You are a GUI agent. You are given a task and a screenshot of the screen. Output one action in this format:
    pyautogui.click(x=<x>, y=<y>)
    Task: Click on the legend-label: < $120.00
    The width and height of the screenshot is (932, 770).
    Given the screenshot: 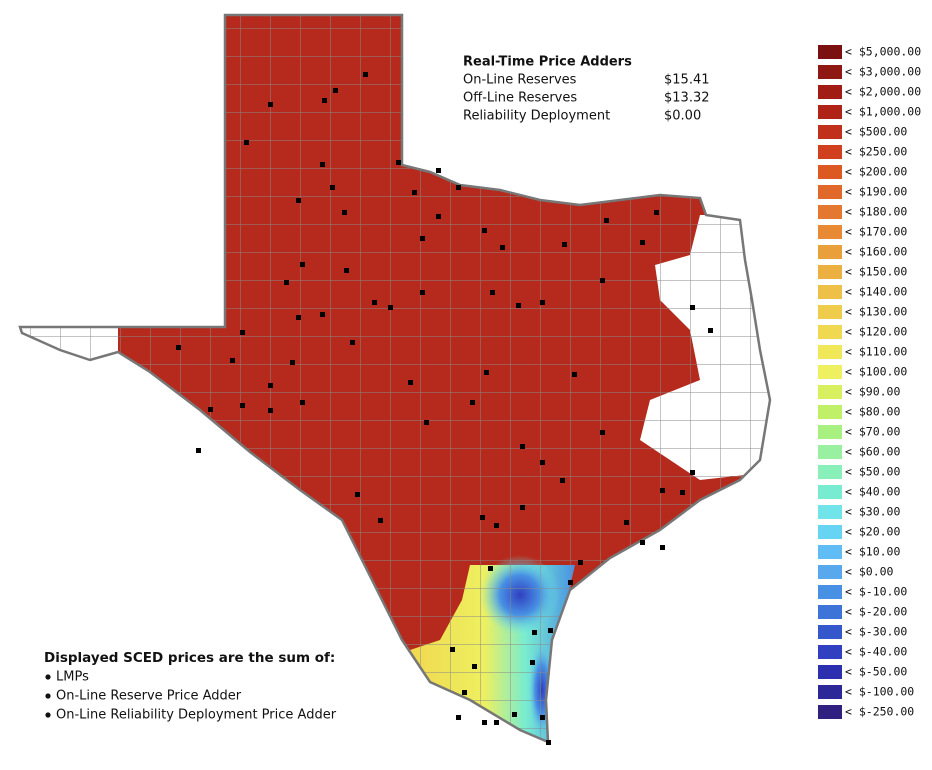 What is the action you would take?
    pyautogui.click(x=876, y=332)
    